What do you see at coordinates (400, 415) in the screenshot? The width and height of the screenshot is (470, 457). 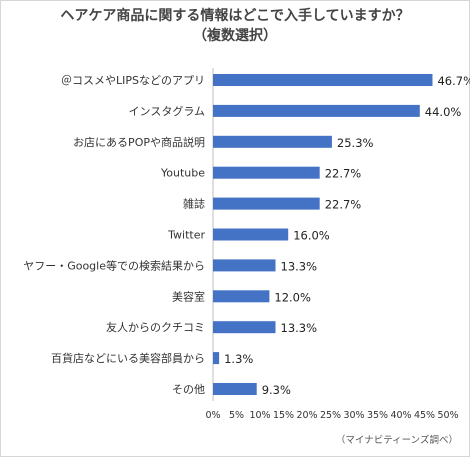 I see `x-tick-label: 40%` at bounding box center [400, 415].